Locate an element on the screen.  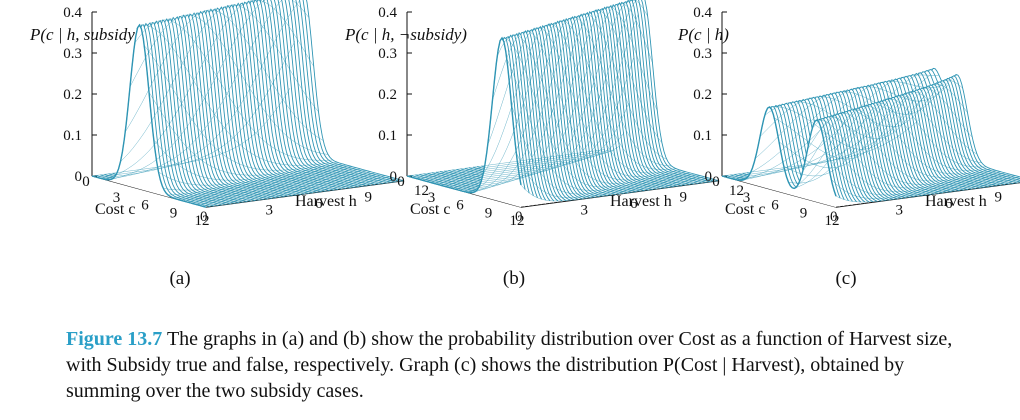
panel-label-c: (c) is located at coordinates (846, 278).